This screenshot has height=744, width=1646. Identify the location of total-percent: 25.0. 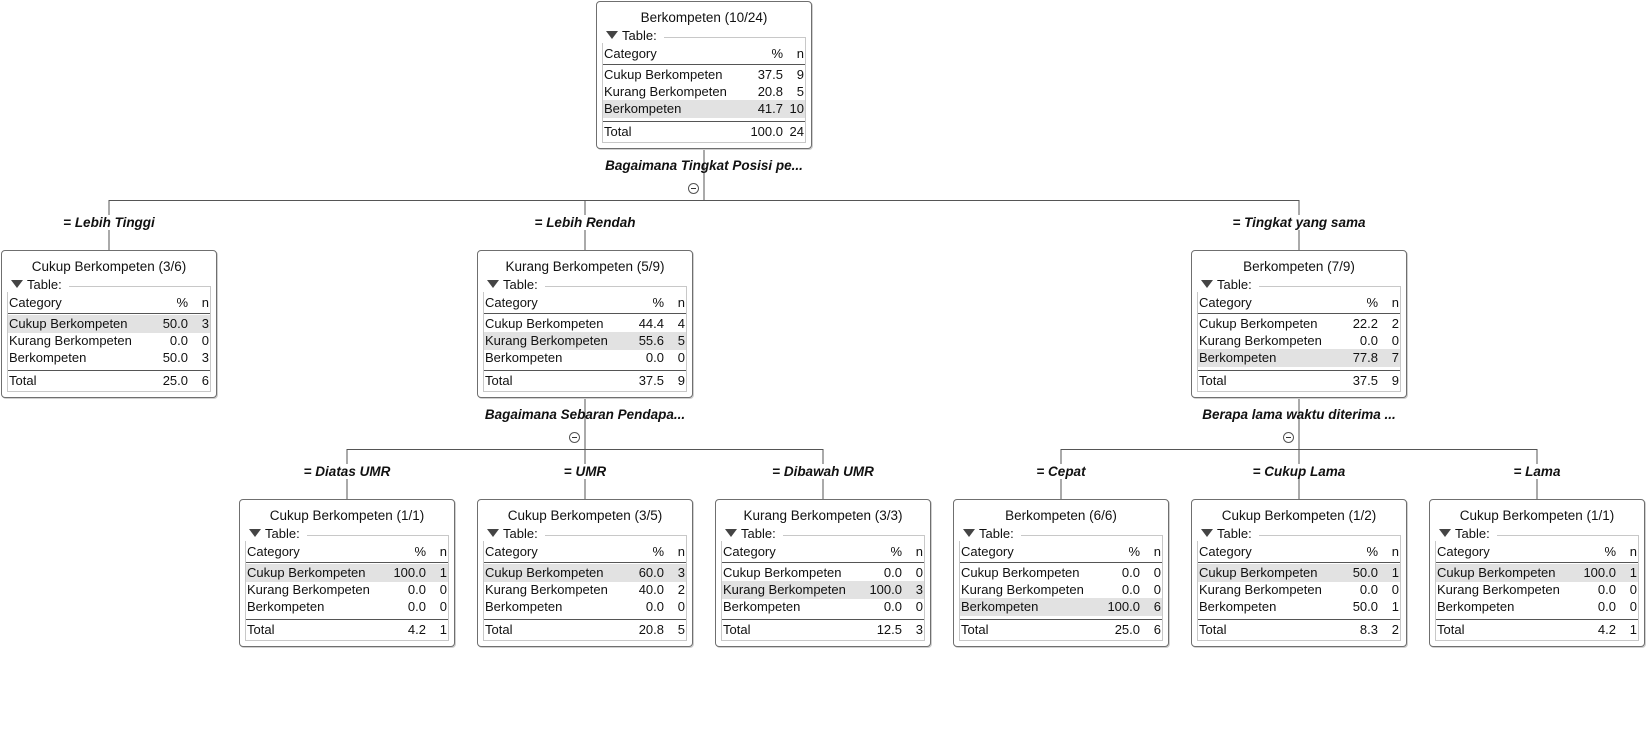
(175, 380).